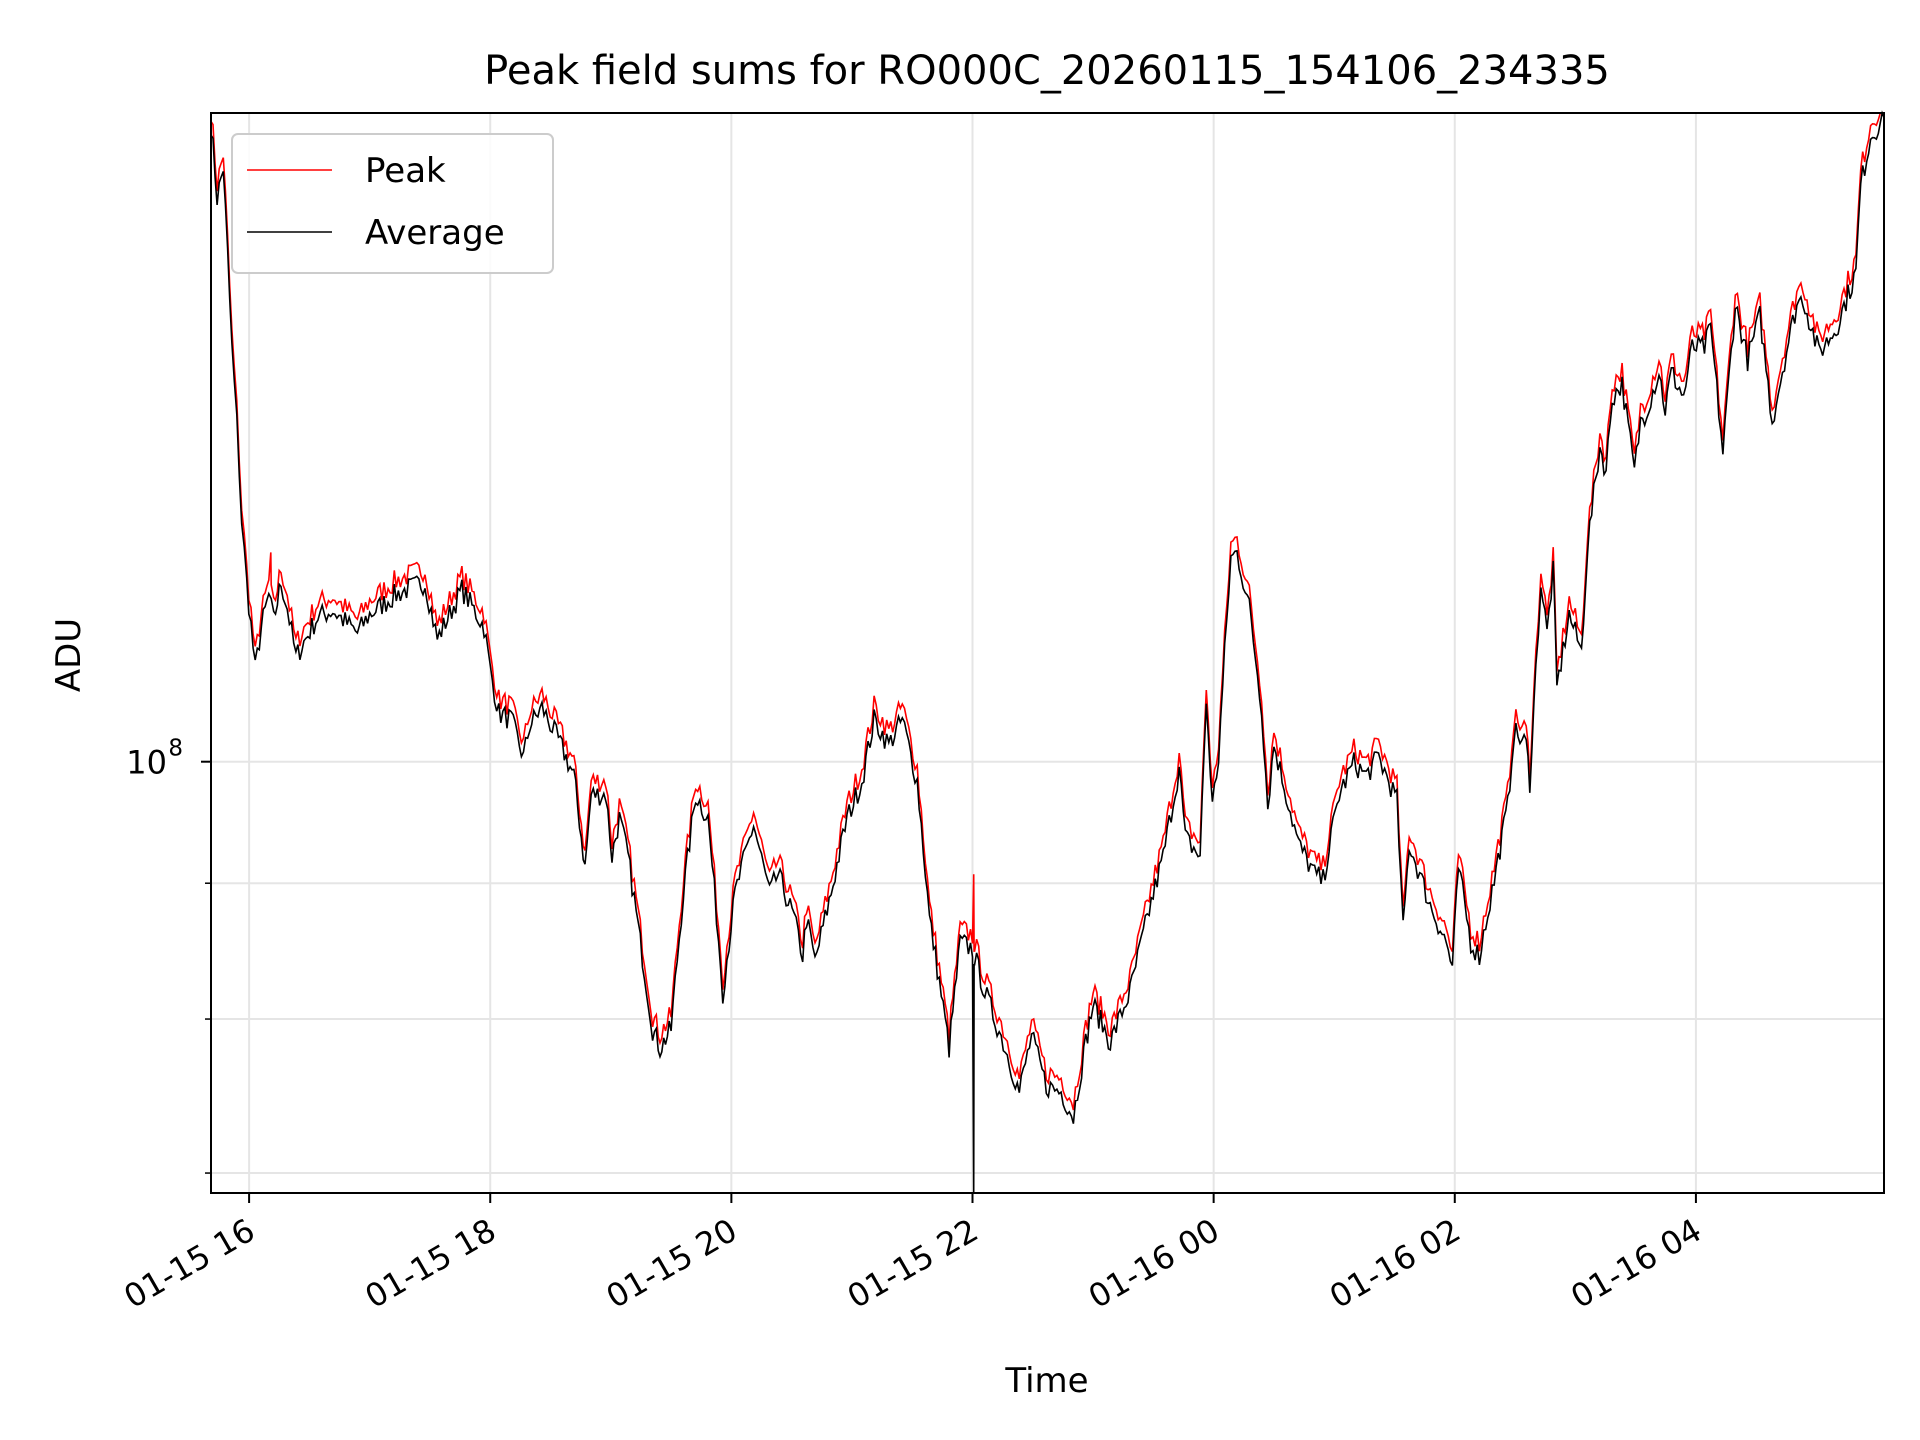  I want to click on y-axis-label: ADU, so click(69, 655).